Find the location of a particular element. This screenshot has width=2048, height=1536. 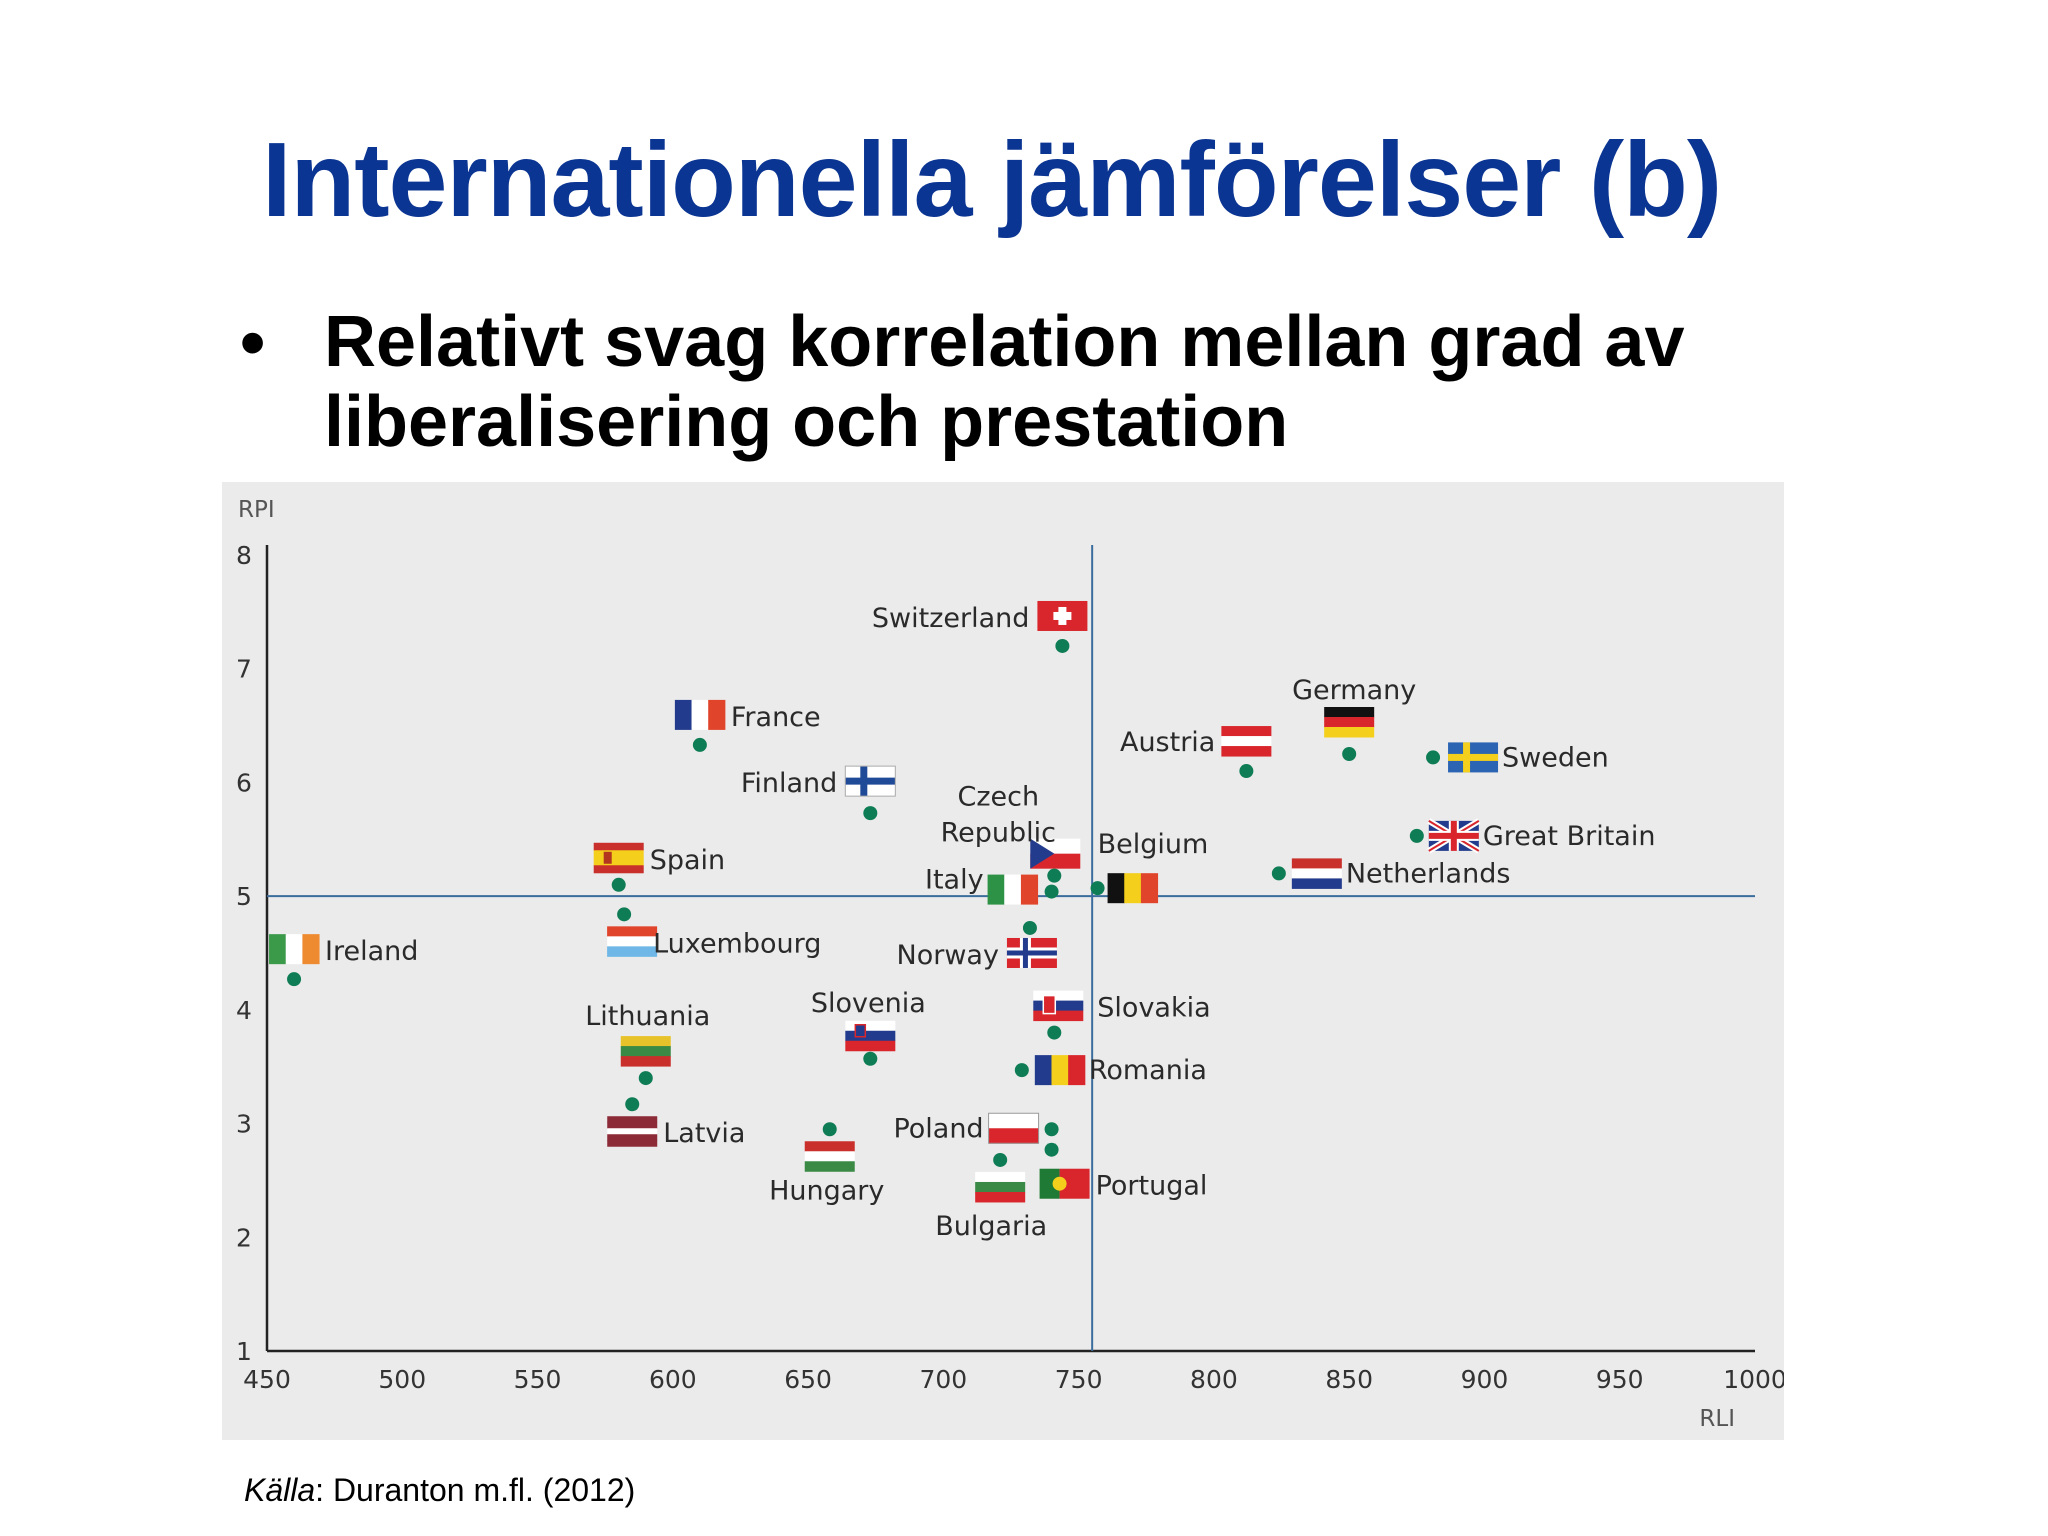

y-tick-label: 6 is located at coordinates (244, 782).